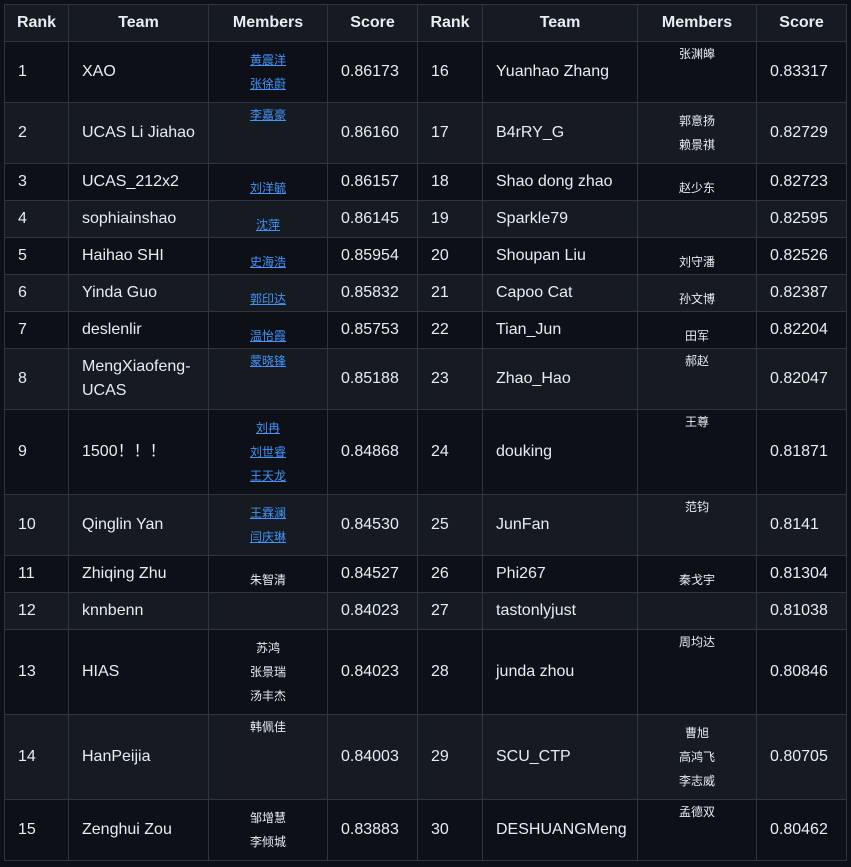  What do you see at coordinates (36, 219) in the screenshot?
I see `rank-cell: 4` at bounding box center [36, 219].